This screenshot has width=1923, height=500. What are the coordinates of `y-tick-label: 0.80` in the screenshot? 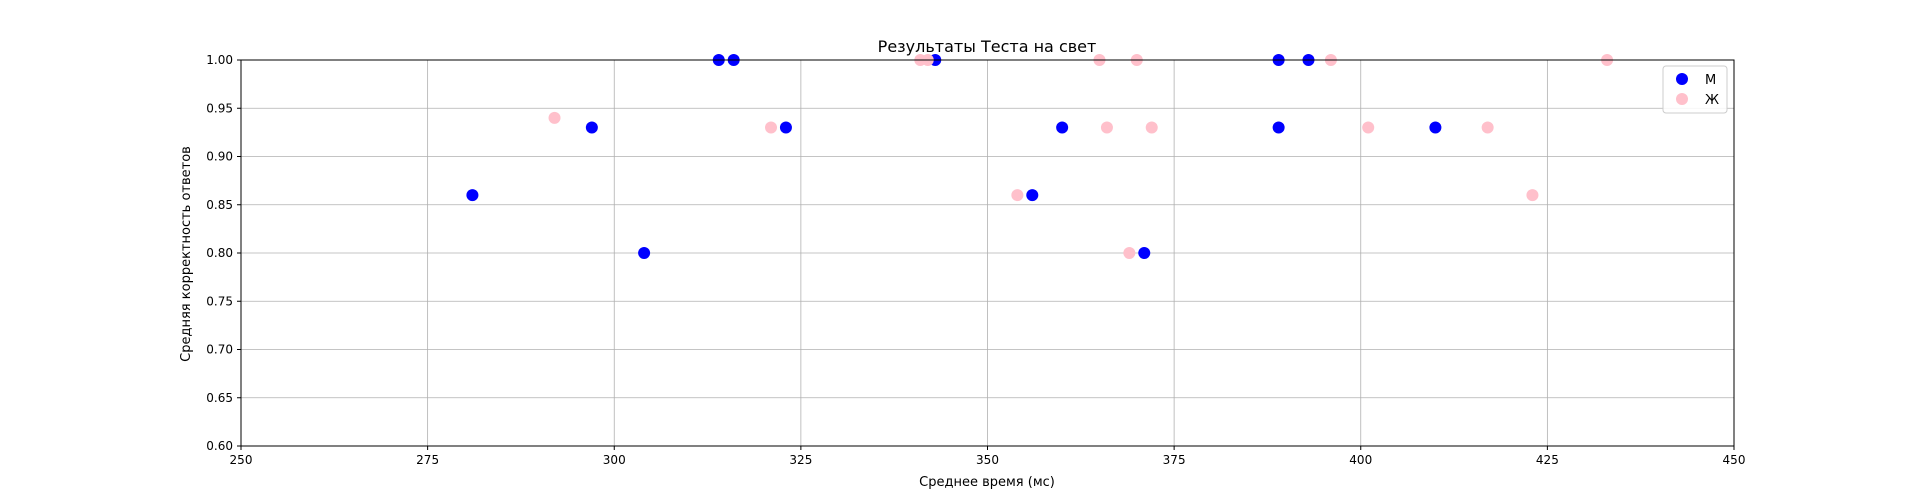 It's located at (219, 253).